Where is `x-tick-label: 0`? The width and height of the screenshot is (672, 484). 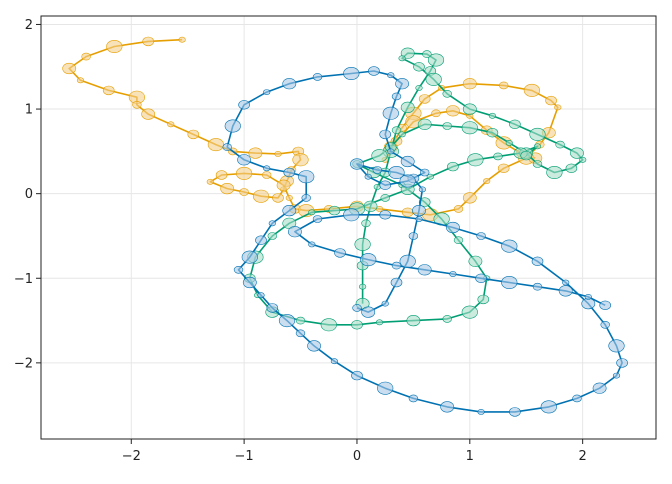
x-tick-label: 0 is located at coordinates (357, 456).